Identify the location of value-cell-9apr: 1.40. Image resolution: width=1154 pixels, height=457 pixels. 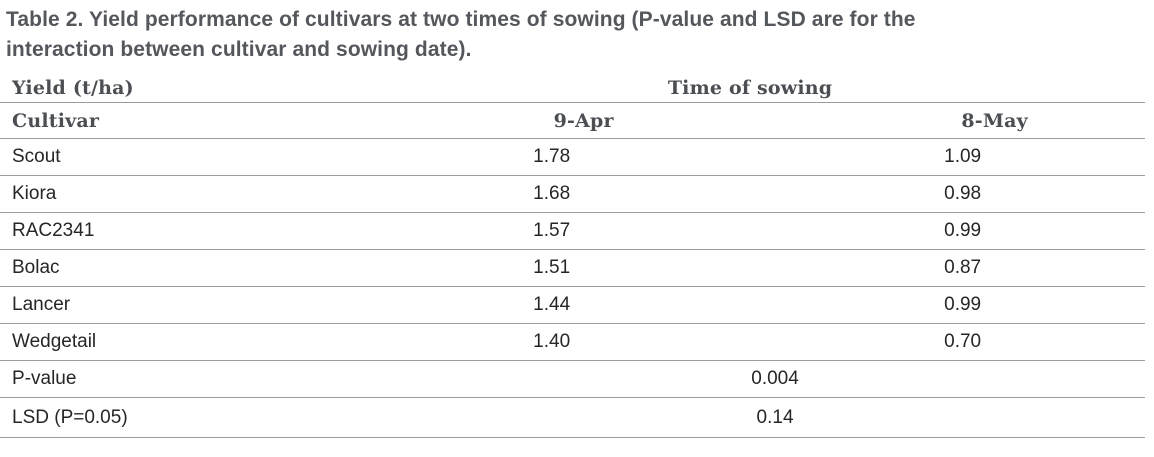
(590, 342).